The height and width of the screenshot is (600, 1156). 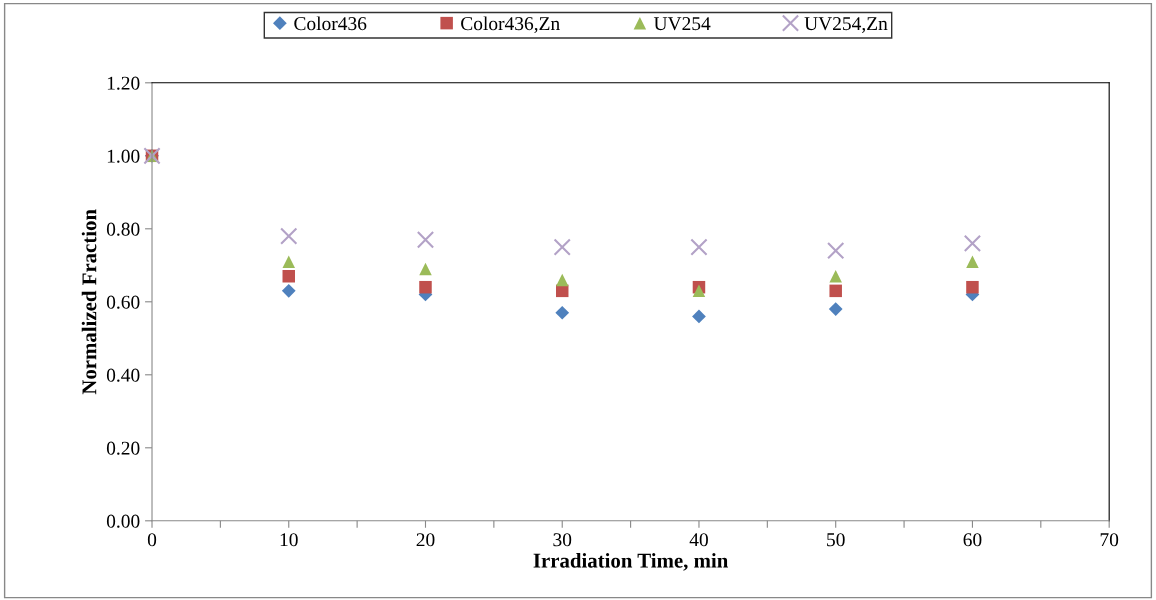 I want to click on x-tick-label: 0, so click(x=152, y=540).